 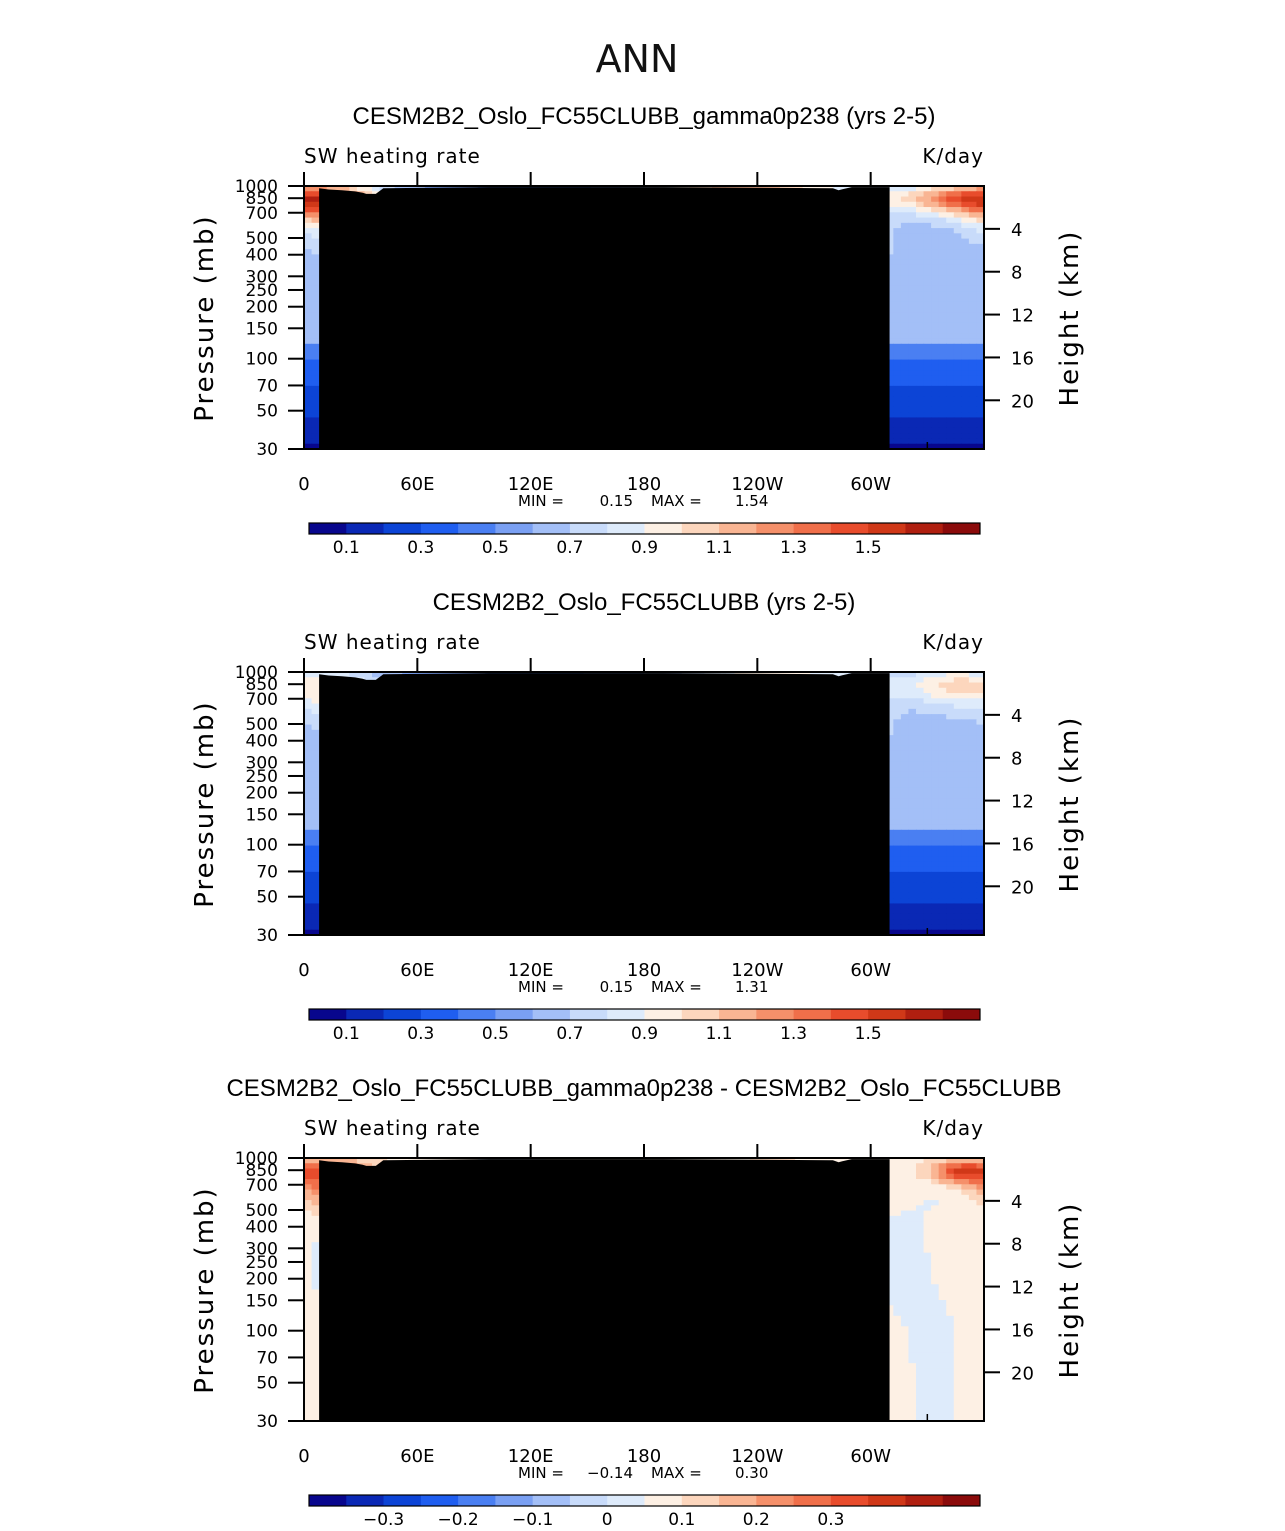 I want to click on y2-tick-label: 4, so click(x=1016, y=230).